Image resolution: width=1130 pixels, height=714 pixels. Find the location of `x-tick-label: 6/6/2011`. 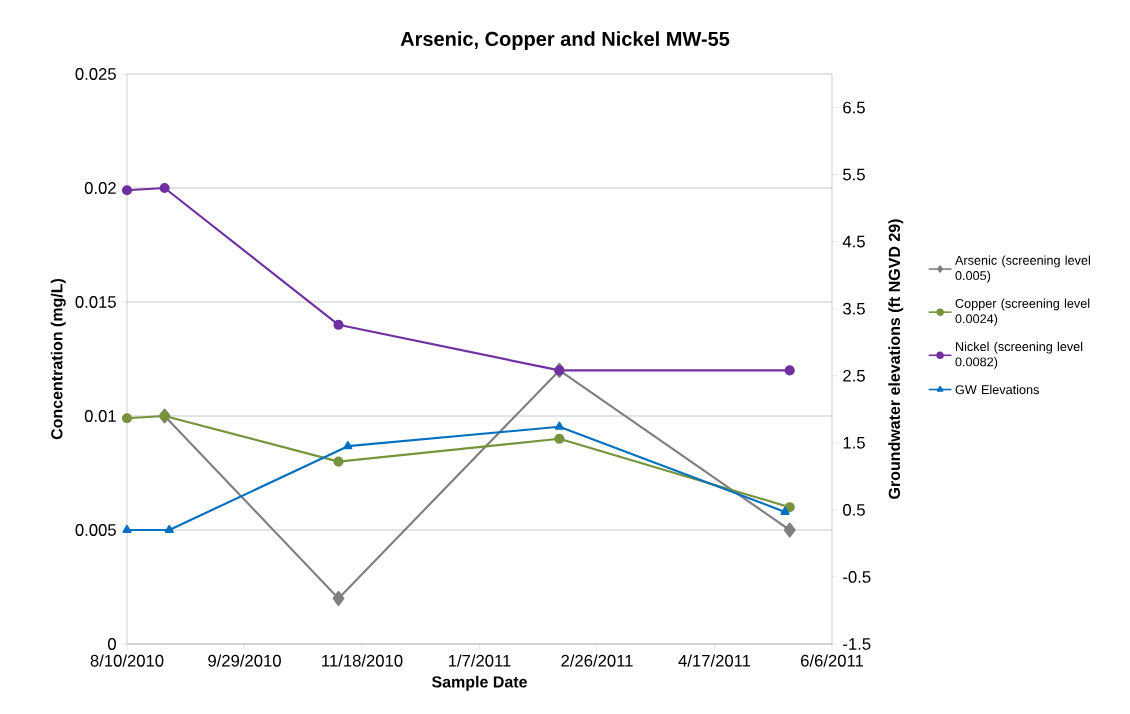

x-tick-label: 6/6/2011 is located at coordinates (832, 660).